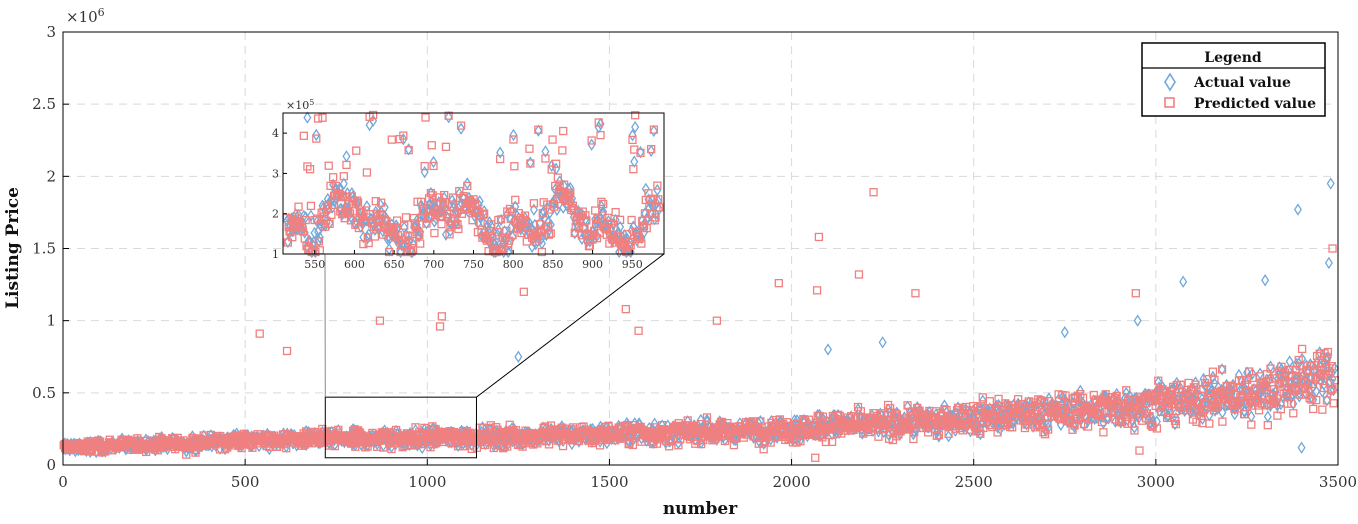  Describe the element at coordinates (275, 173) in the screenshot. I see `inset-y-tick-label: 3` at that location.